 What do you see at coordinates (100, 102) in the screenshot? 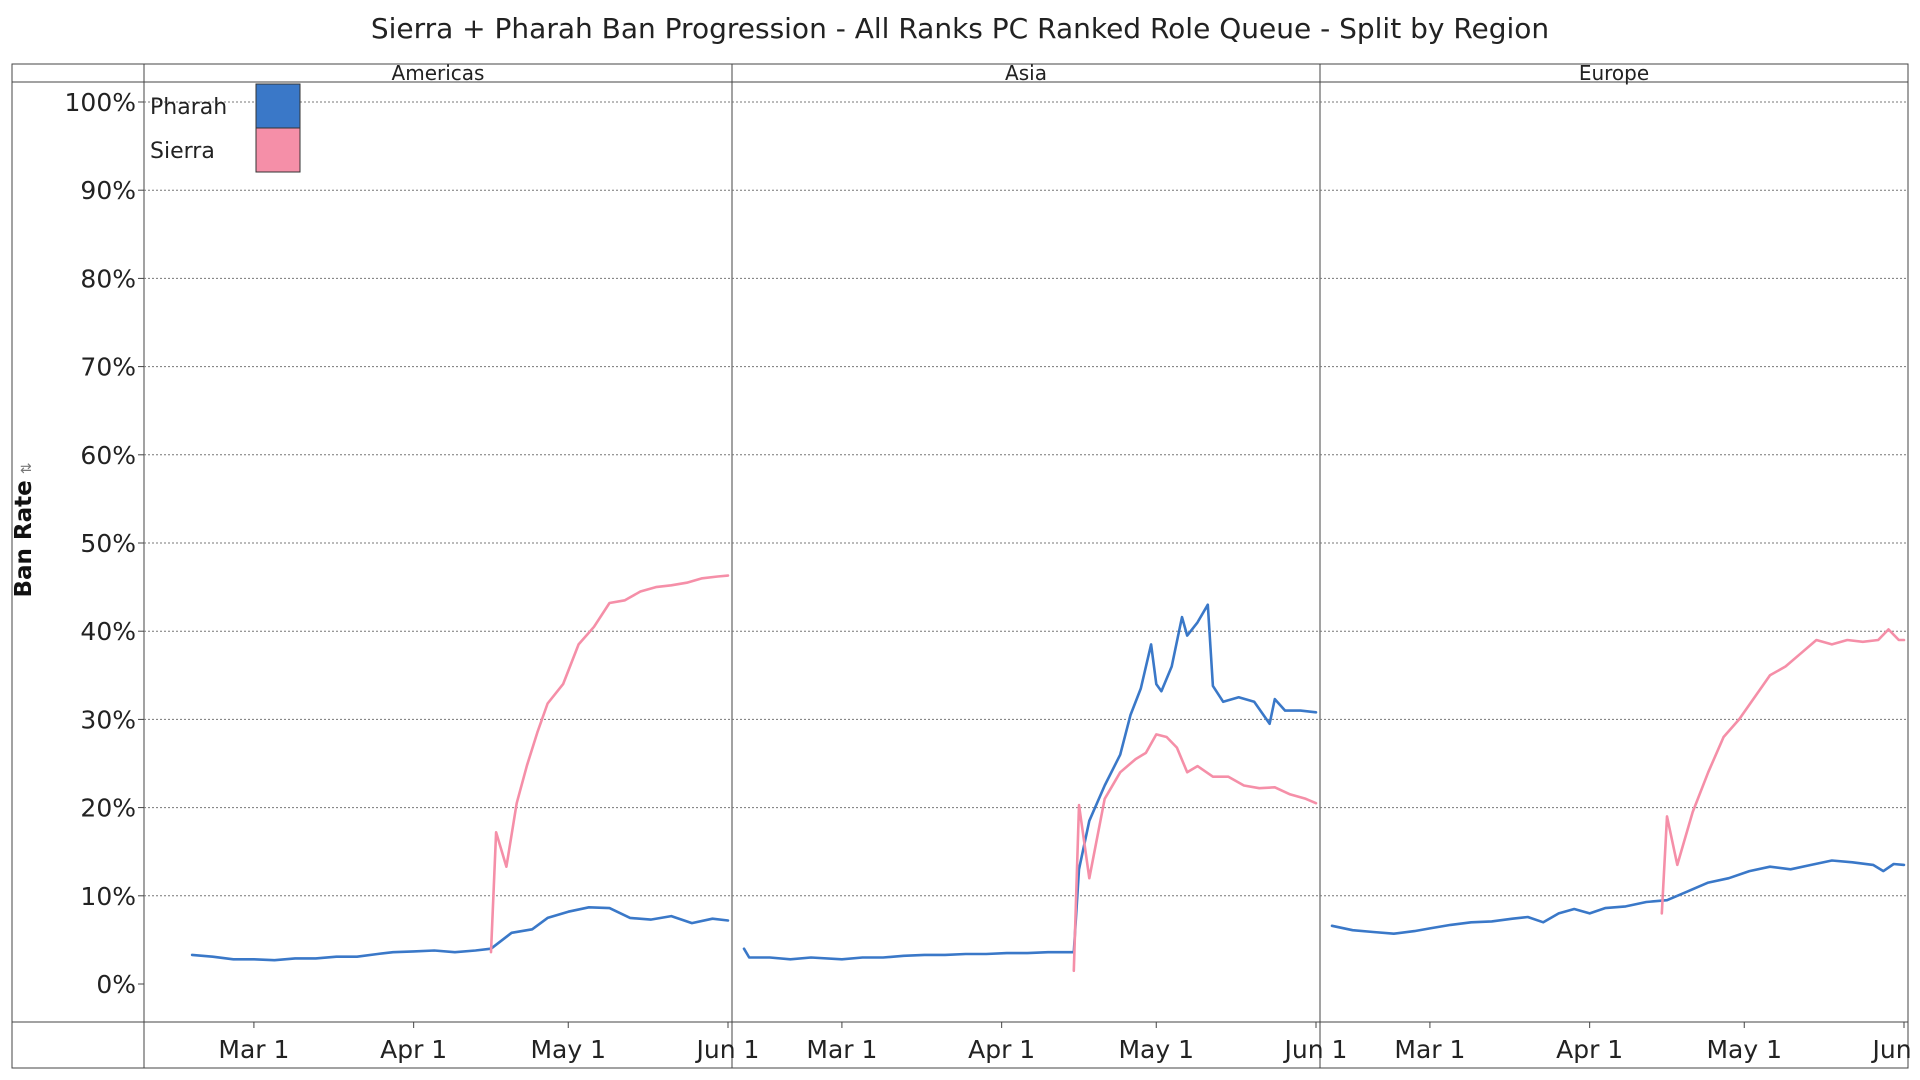
I see `y-tick-label: 100%` at bounding box center [100, 102].